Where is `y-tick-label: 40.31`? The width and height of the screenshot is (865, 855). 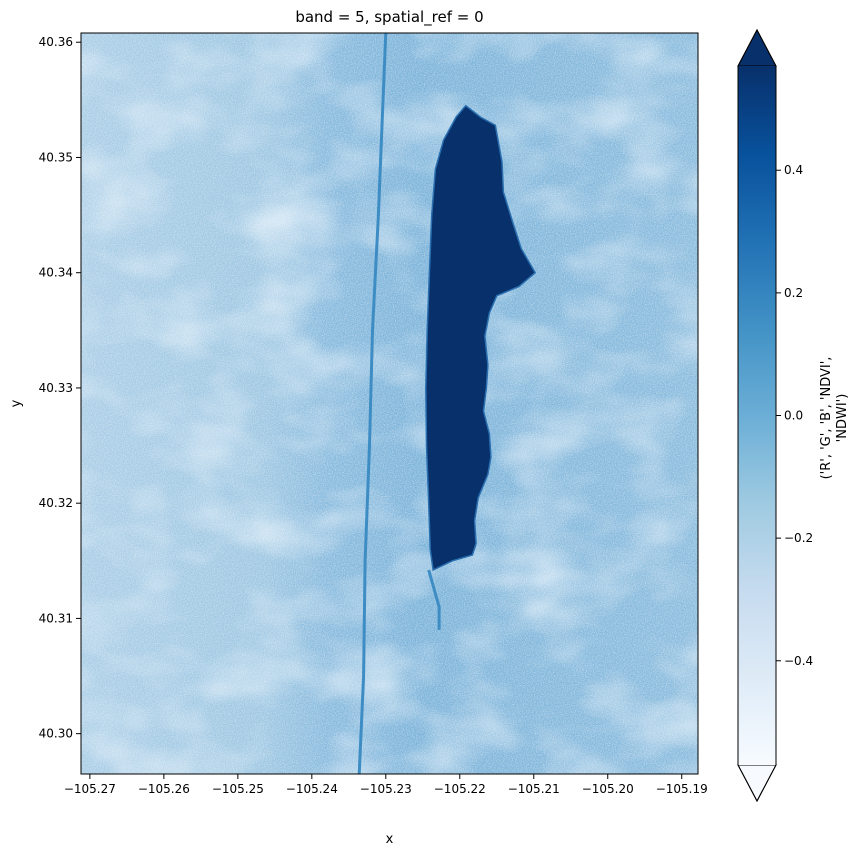
y-tick-label: 40.31 is located at coordinates (56, 618).